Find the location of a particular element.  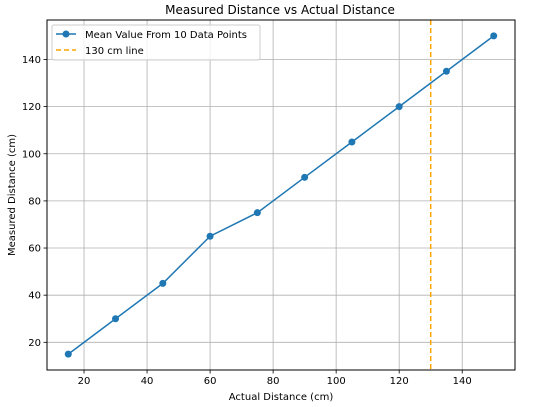

y-tick-label: 100 is located at coordinates (31, 154).